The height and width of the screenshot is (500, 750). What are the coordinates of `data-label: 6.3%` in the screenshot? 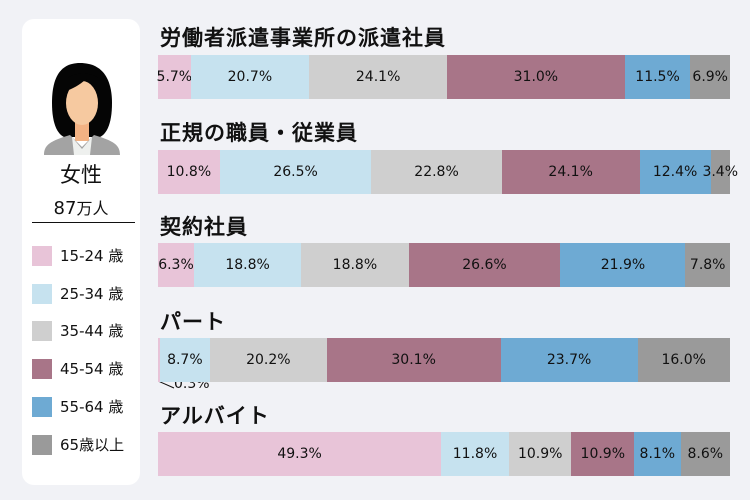 It's located at (176, 265).